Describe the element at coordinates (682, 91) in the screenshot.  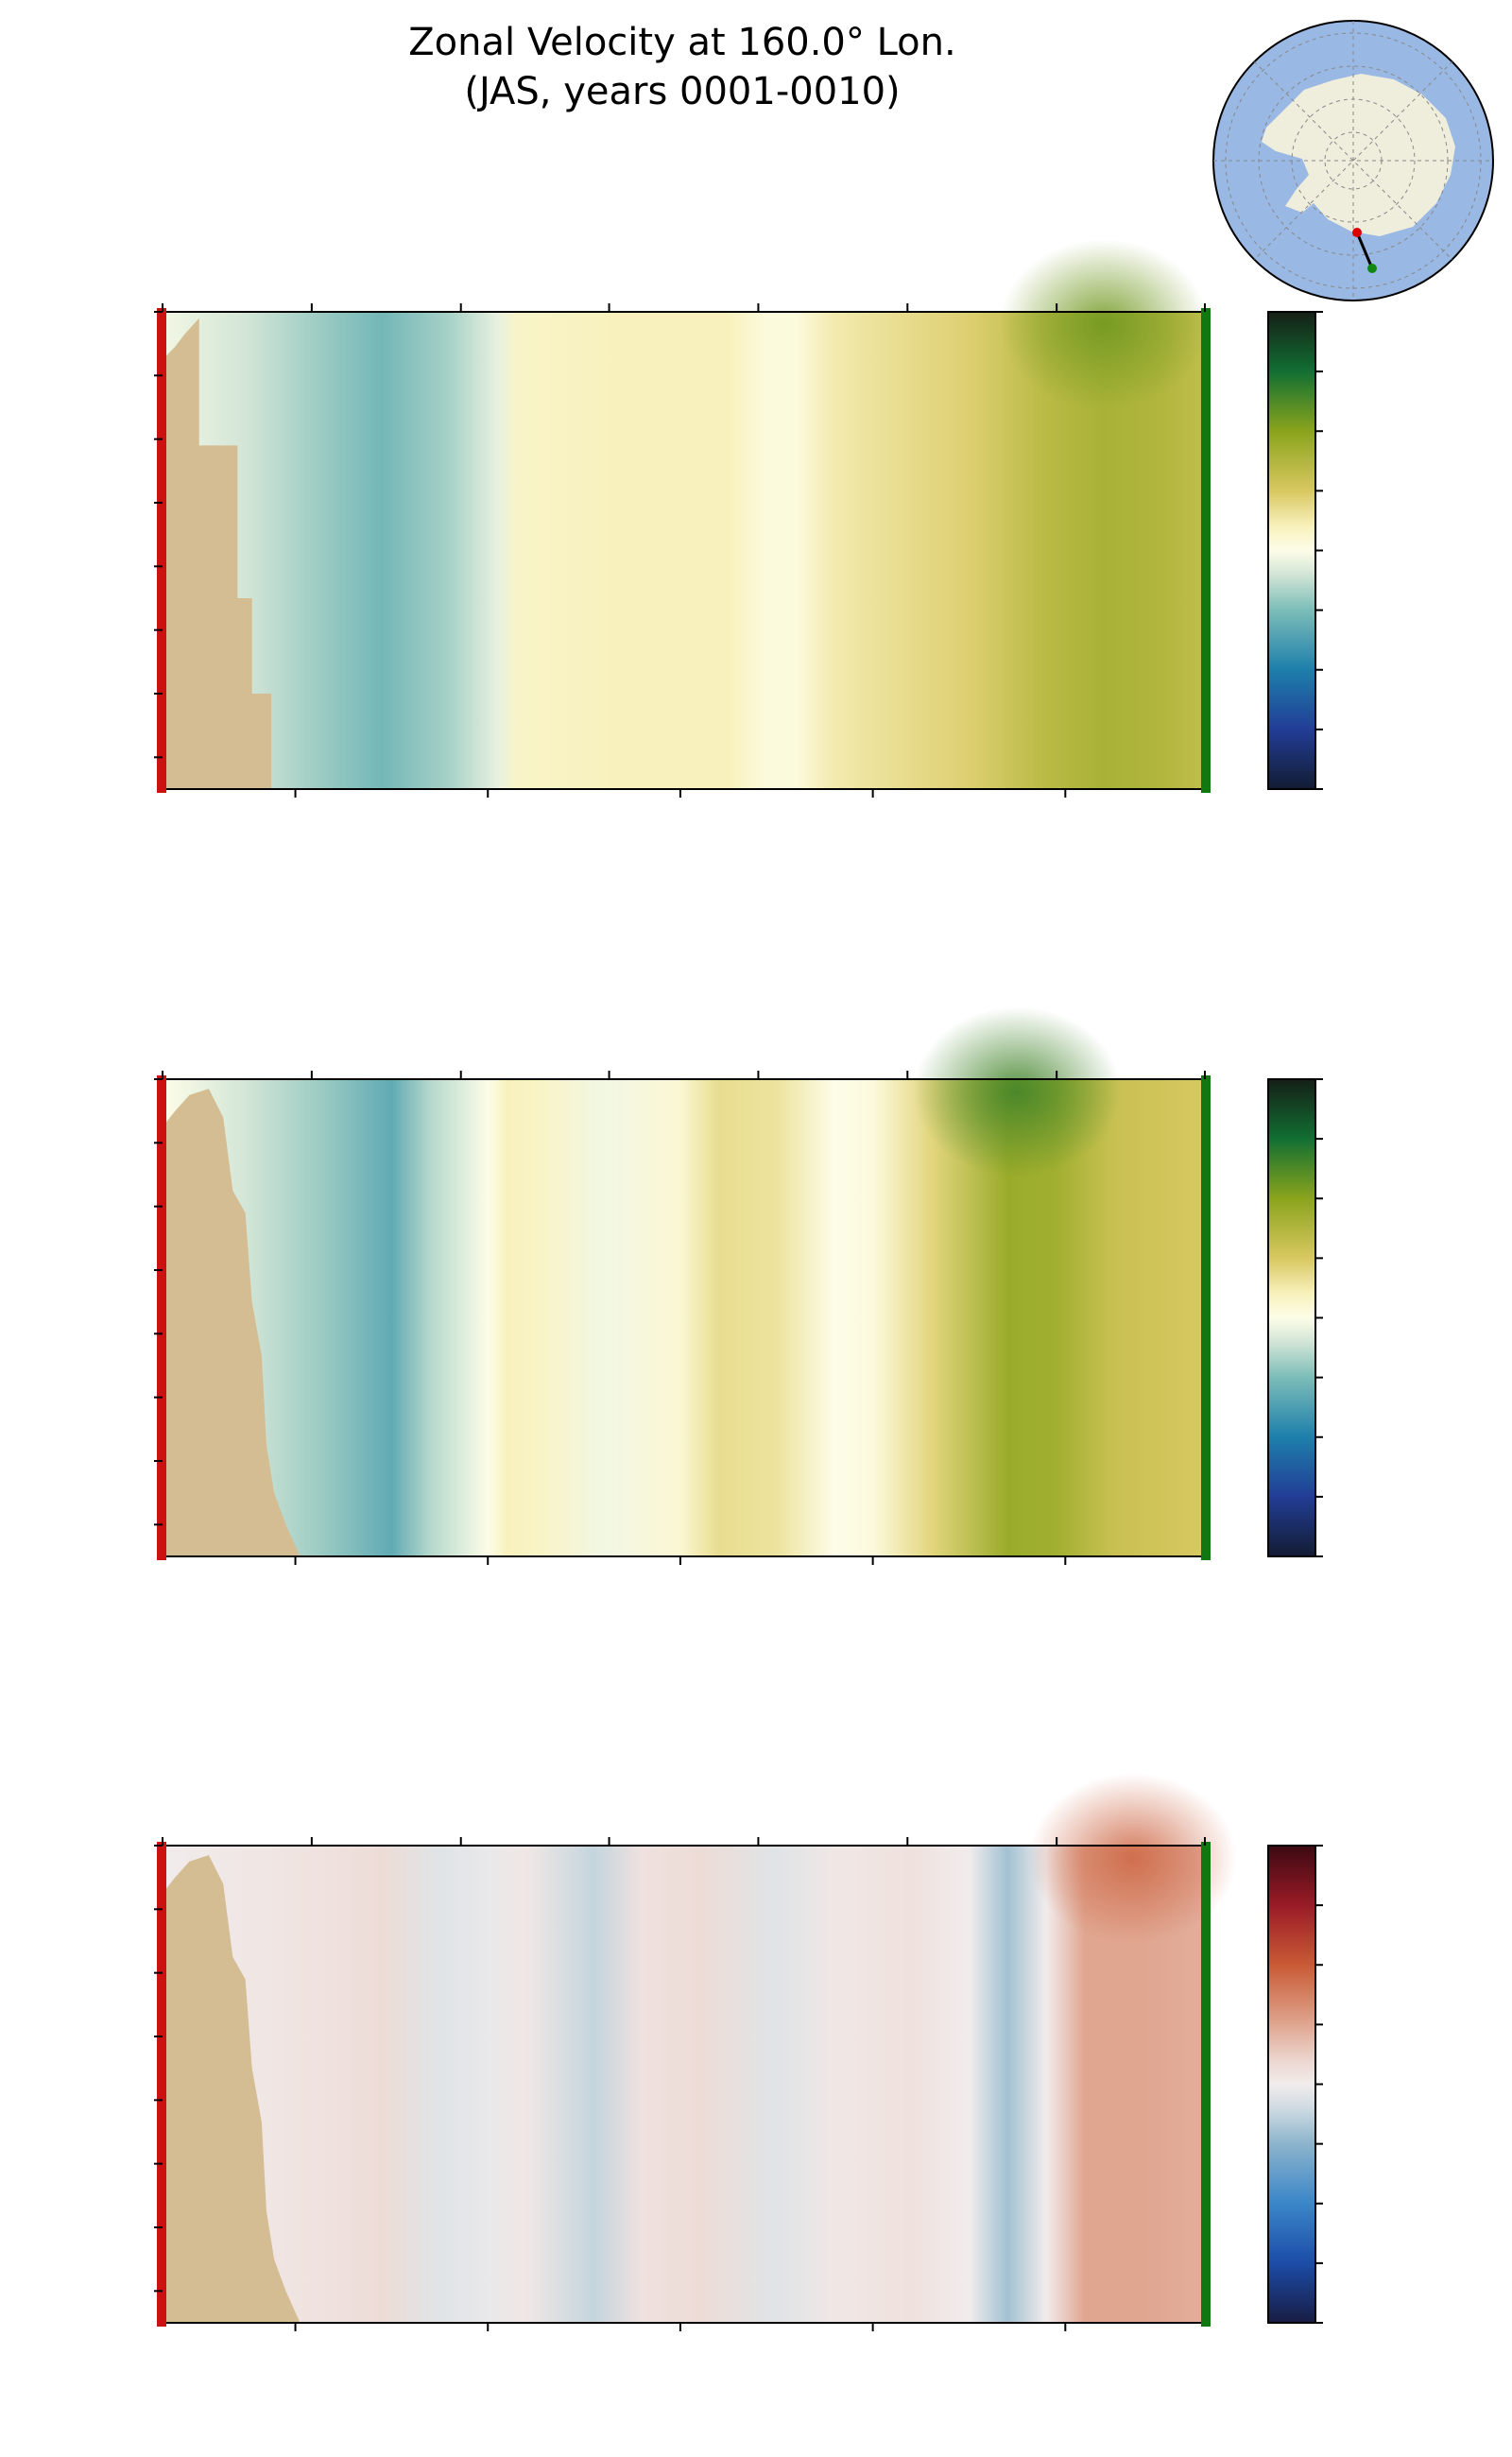
I see `figure-title-line2: (JAS, years 0001-0010)` at that location.